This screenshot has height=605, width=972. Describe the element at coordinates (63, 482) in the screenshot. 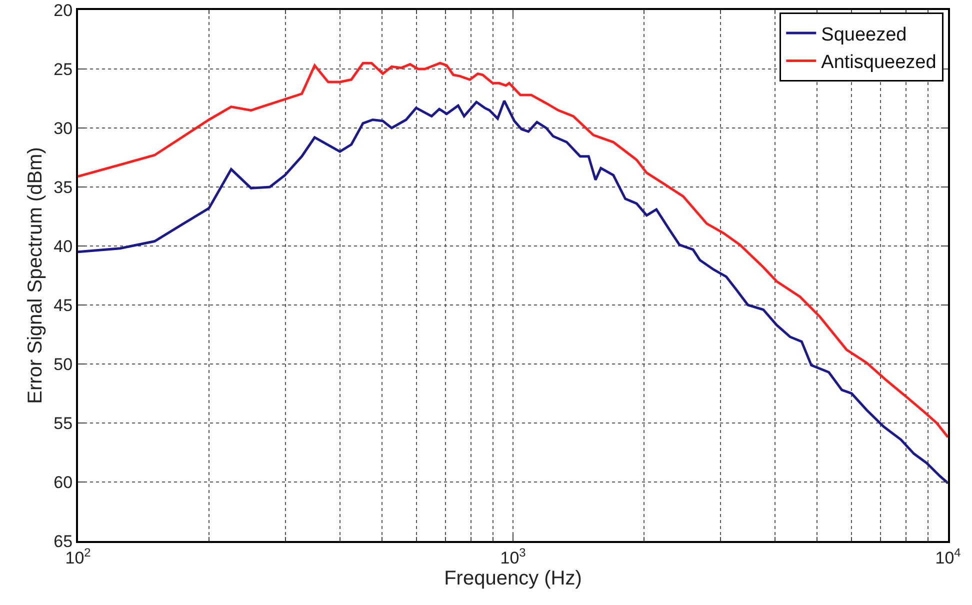

I see `y-tick-label: 60` at that location.